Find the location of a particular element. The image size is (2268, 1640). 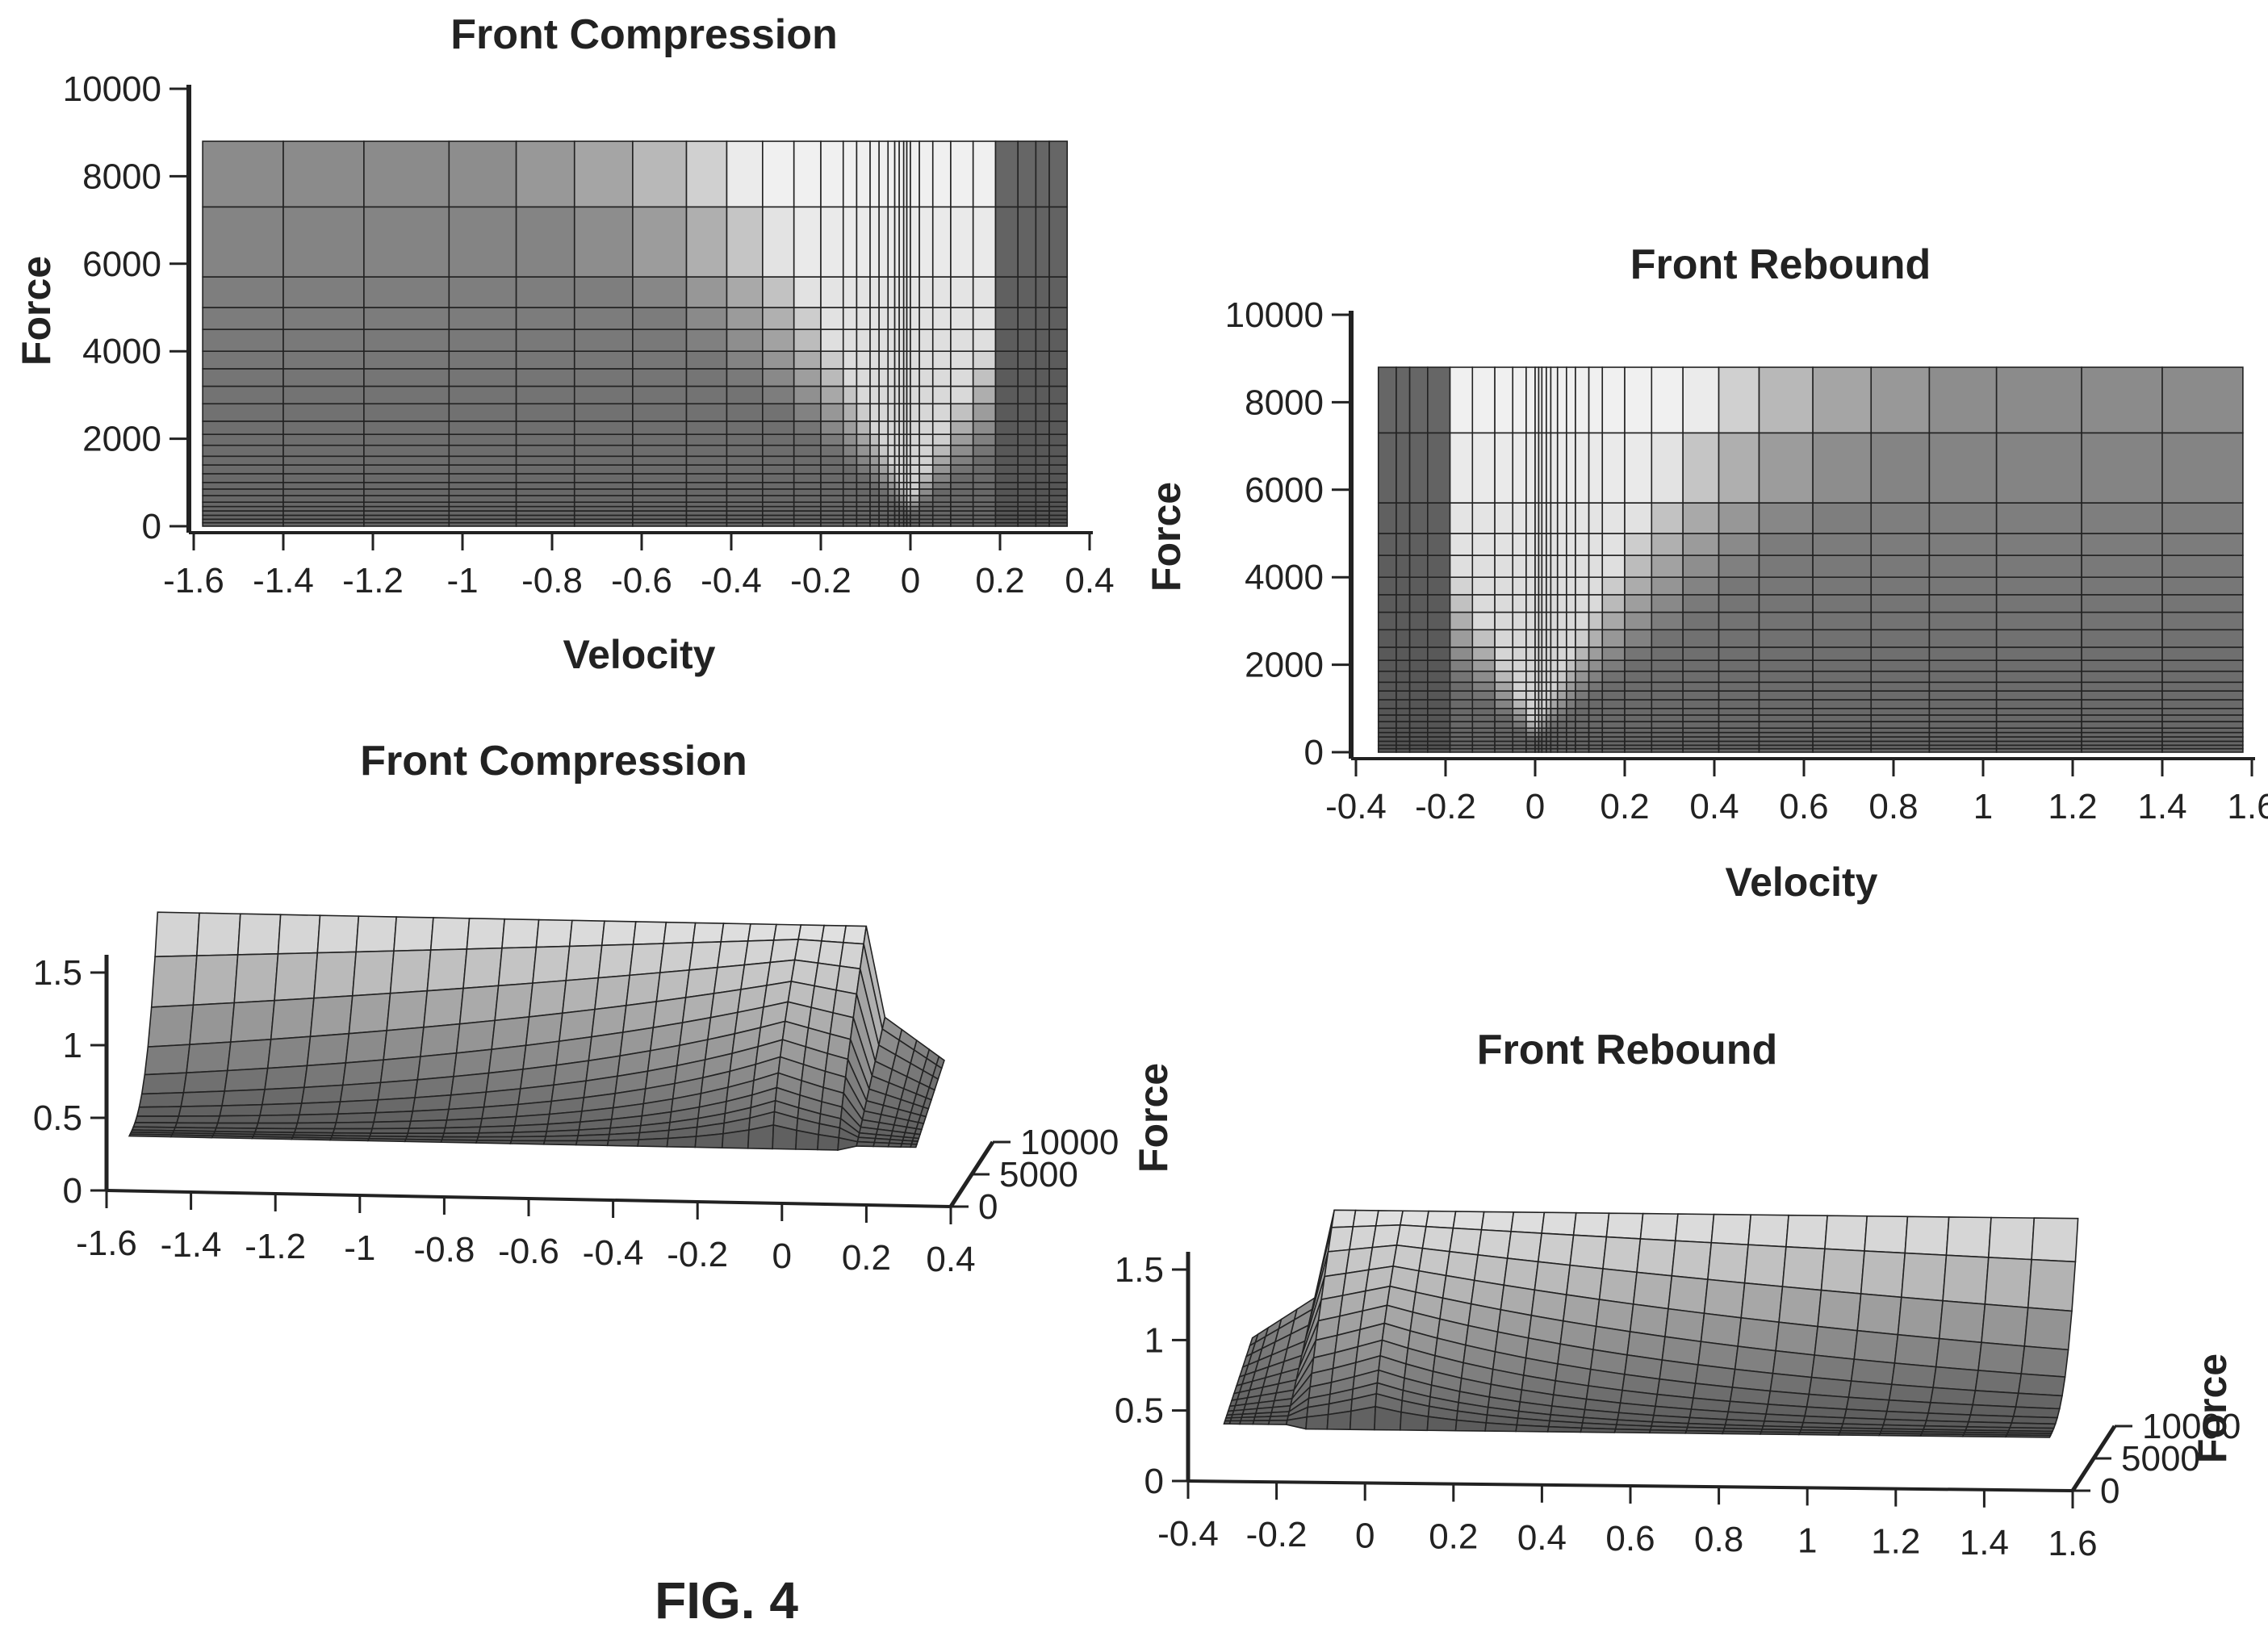

x-tick-label: 1.2 is located at coordinates (1895, 1542).